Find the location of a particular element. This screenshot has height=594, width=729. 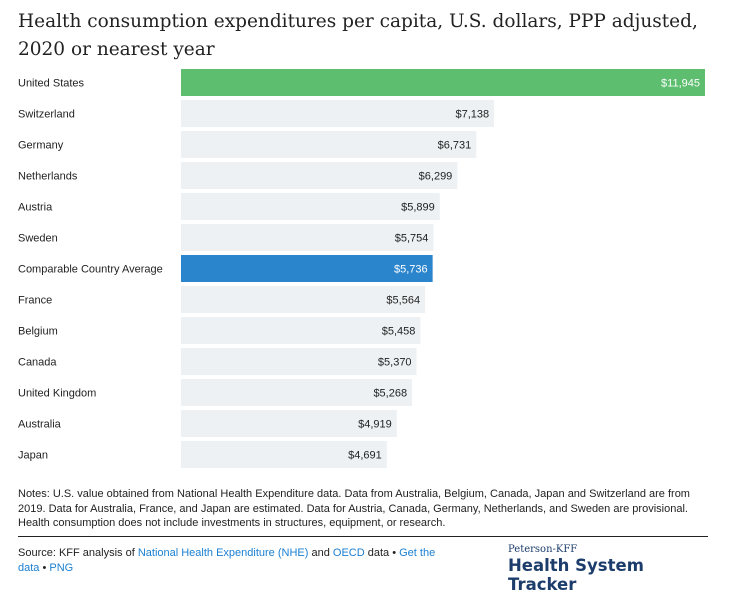

category-label: Sweden is located at coordinates (38, 239).